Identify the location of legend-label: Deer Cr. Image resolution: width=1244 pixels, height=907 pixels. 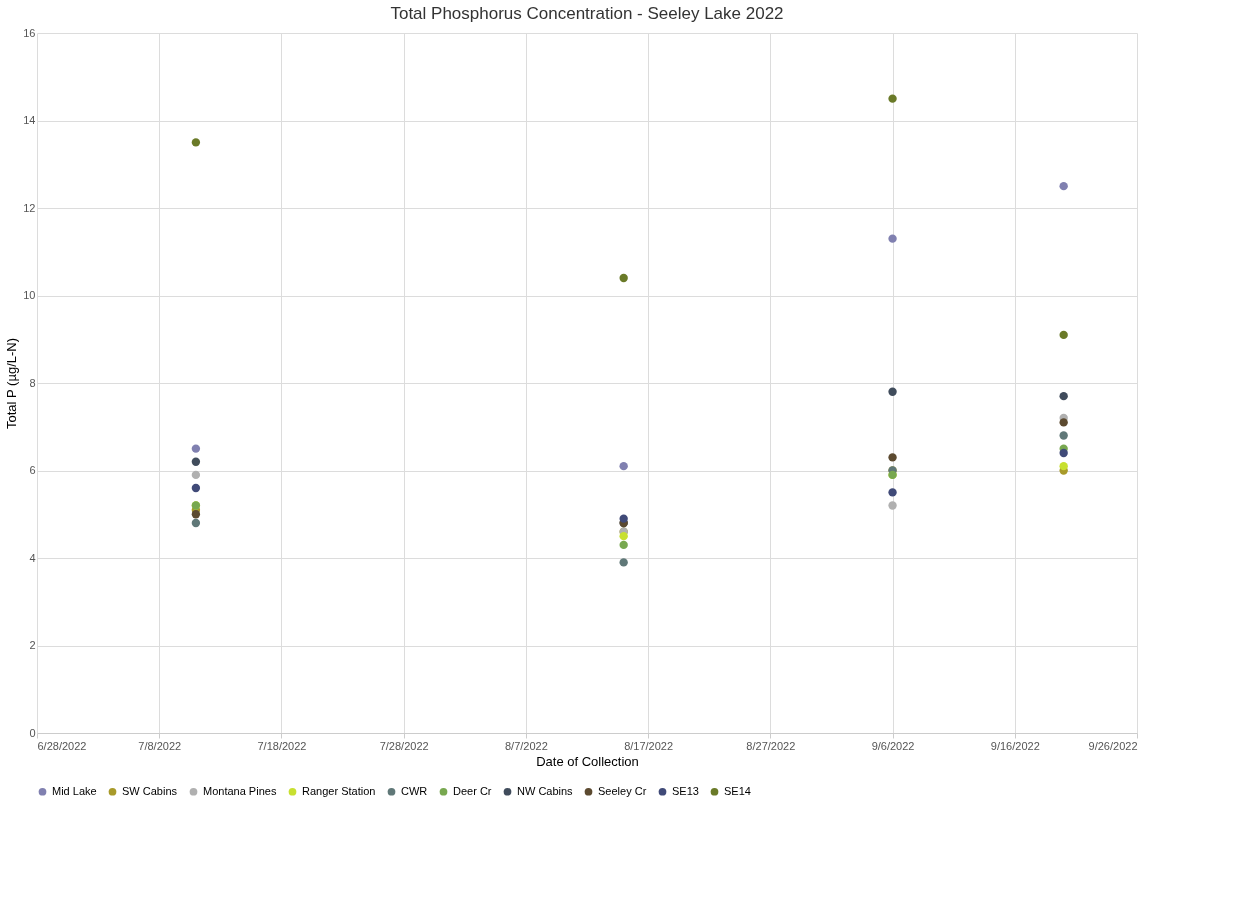
(472, 790).